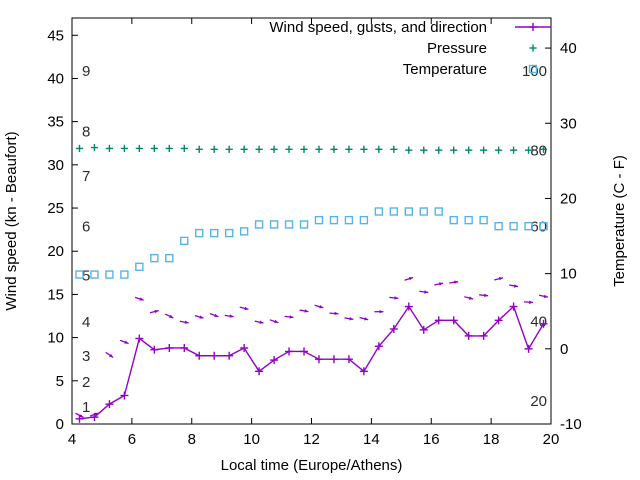 This screenshot has height=480, width=640. Describe the element at coordinates (568, 123) in the screenshot. I see `y2-tick-label: 30` at that location.